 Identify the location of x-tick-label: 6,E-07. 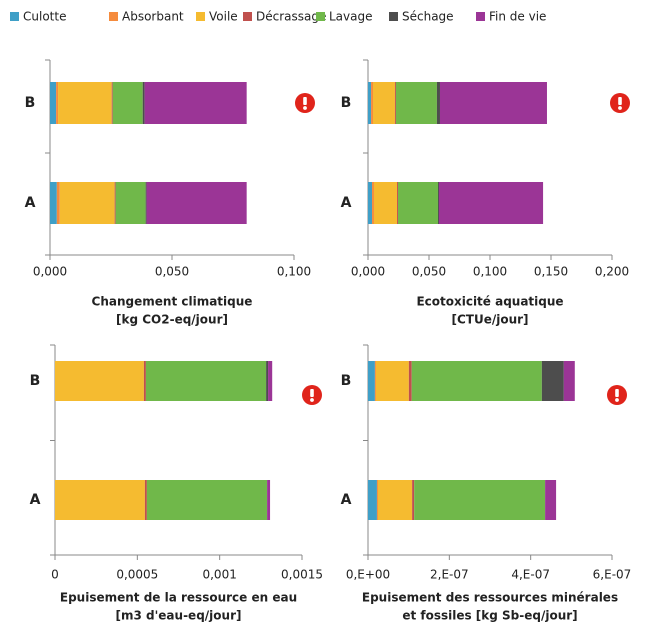
(612, 575).